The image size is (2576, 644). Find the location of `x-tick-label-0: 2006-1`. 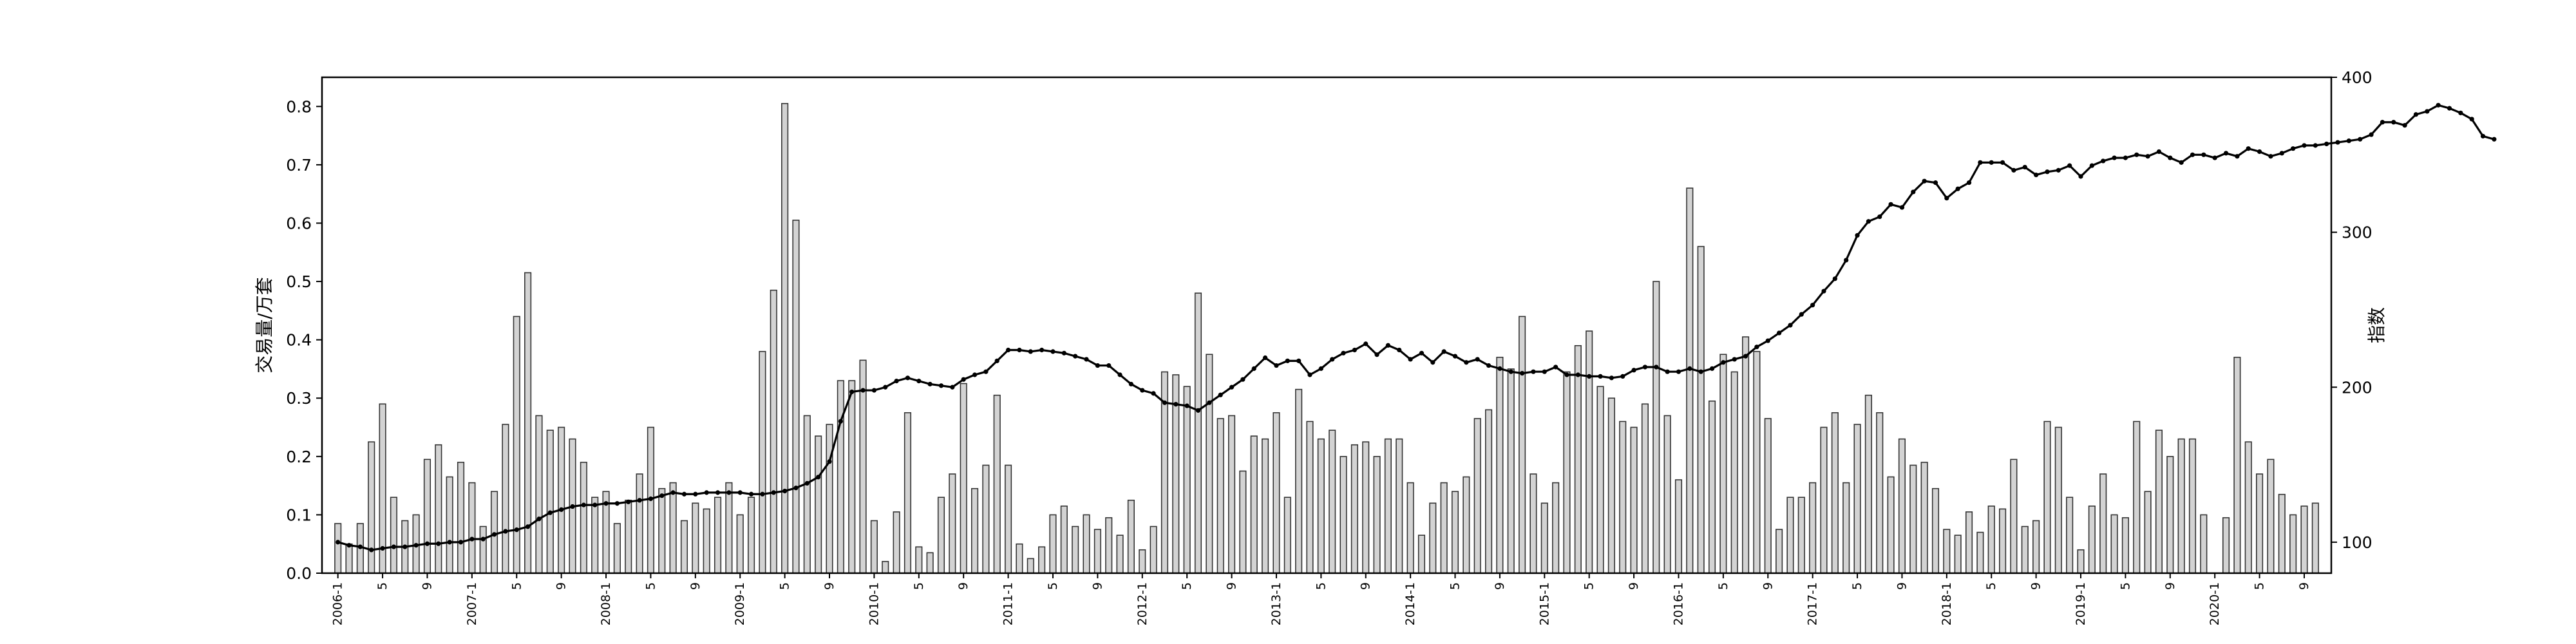

x-tick-label-0: 2006-1 is located at coordinates (338, 603).